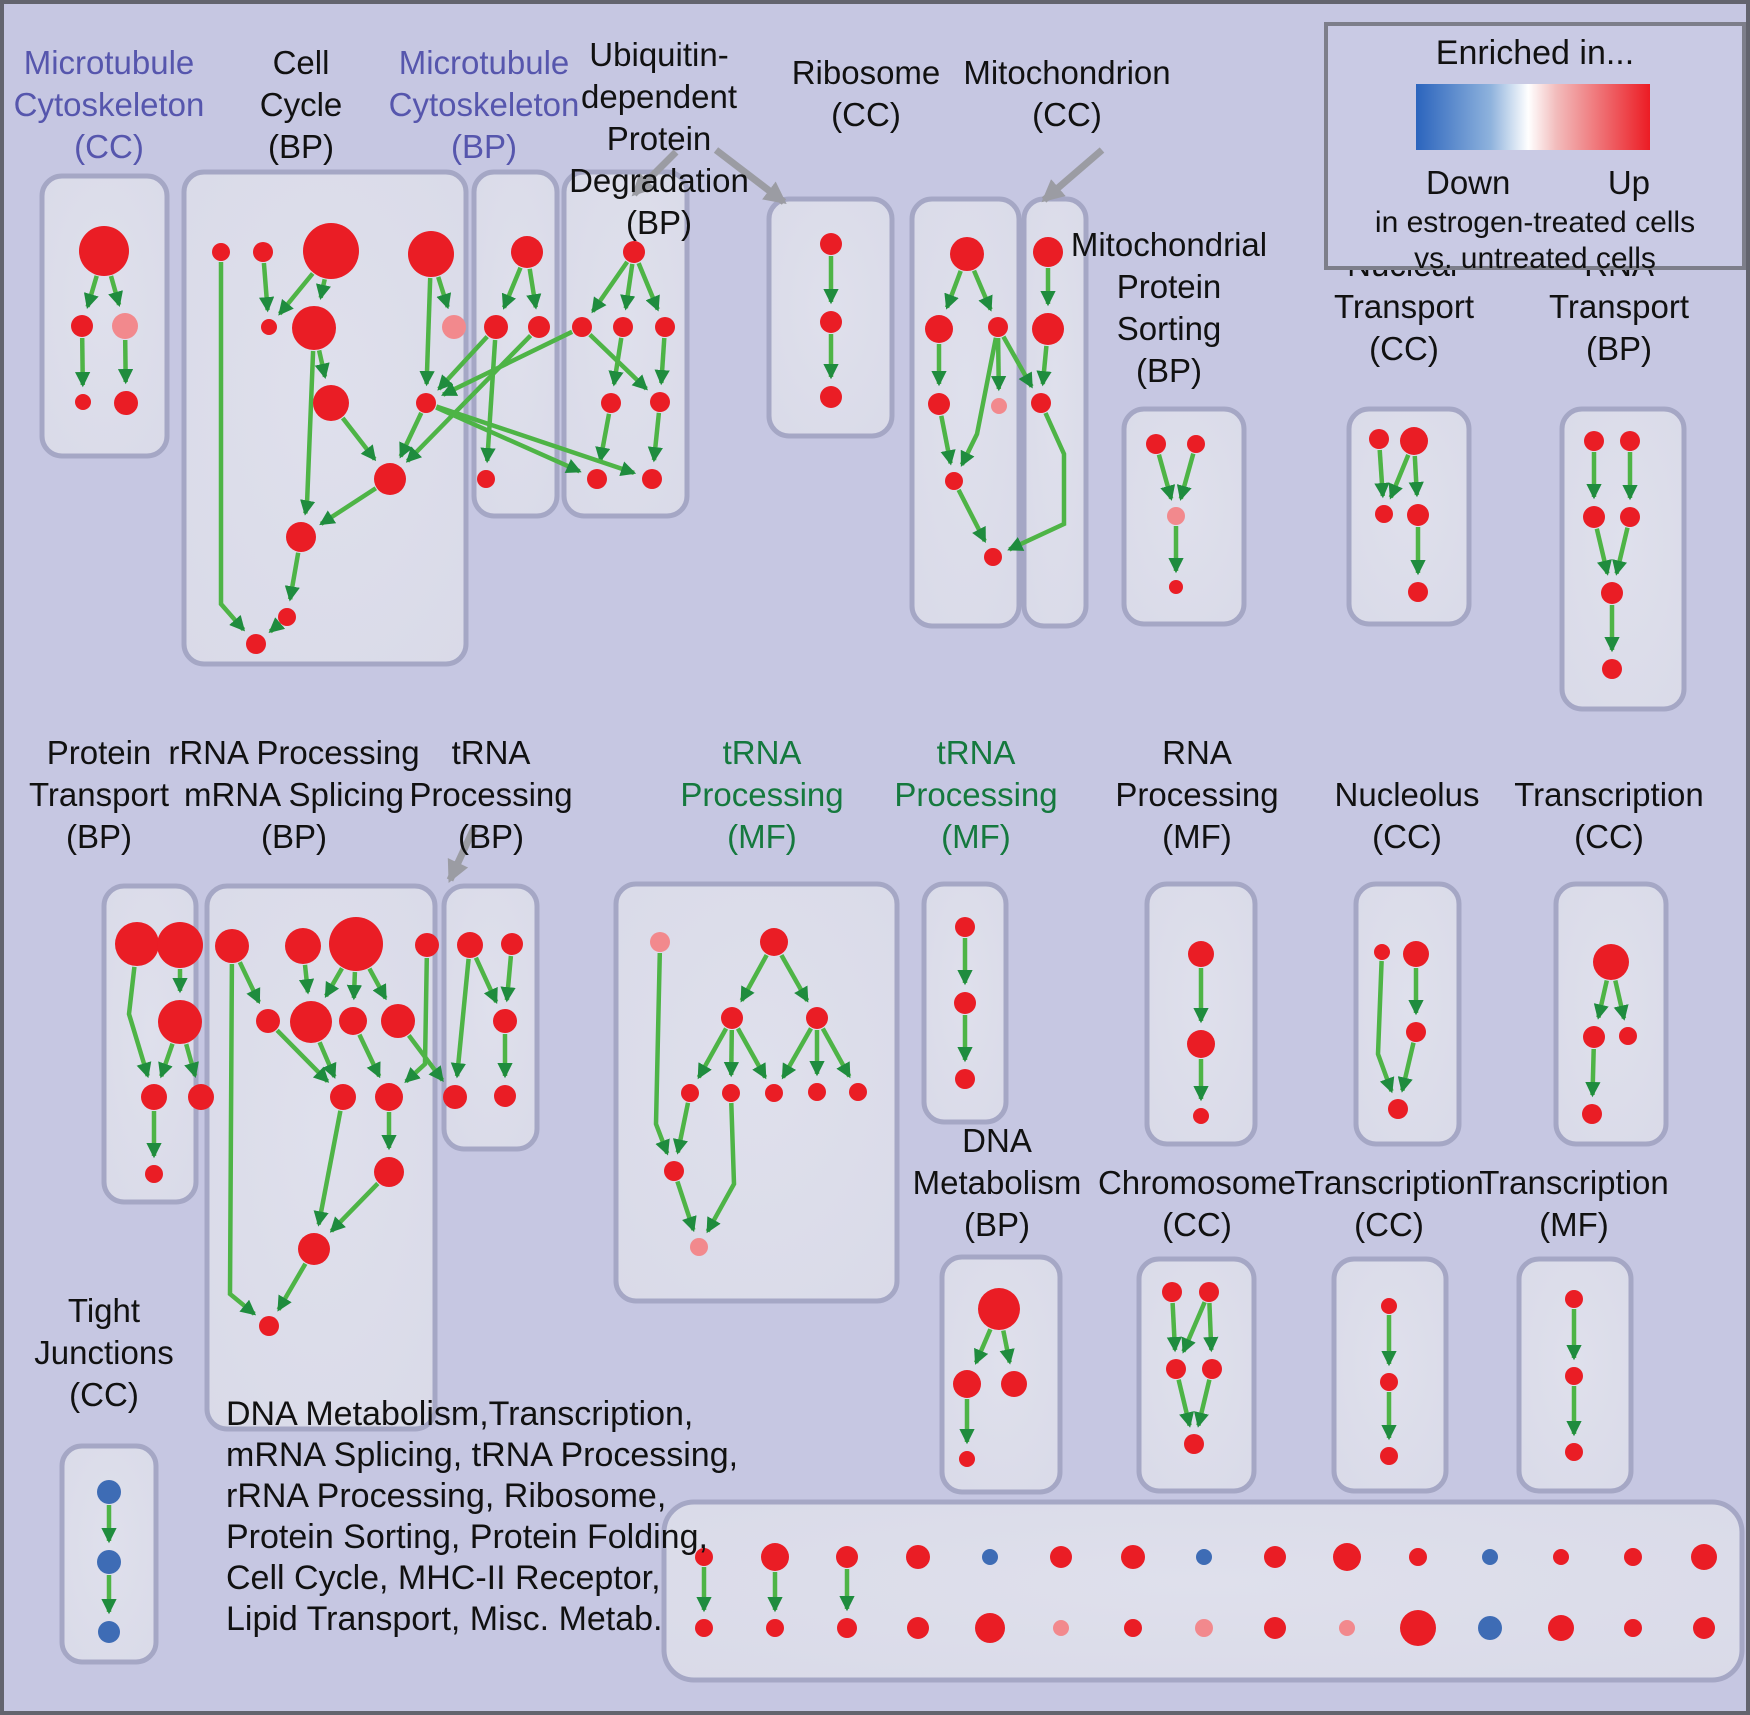  I want to click on cluster-label-transcription-cc: (CC), so click(1609, 836).